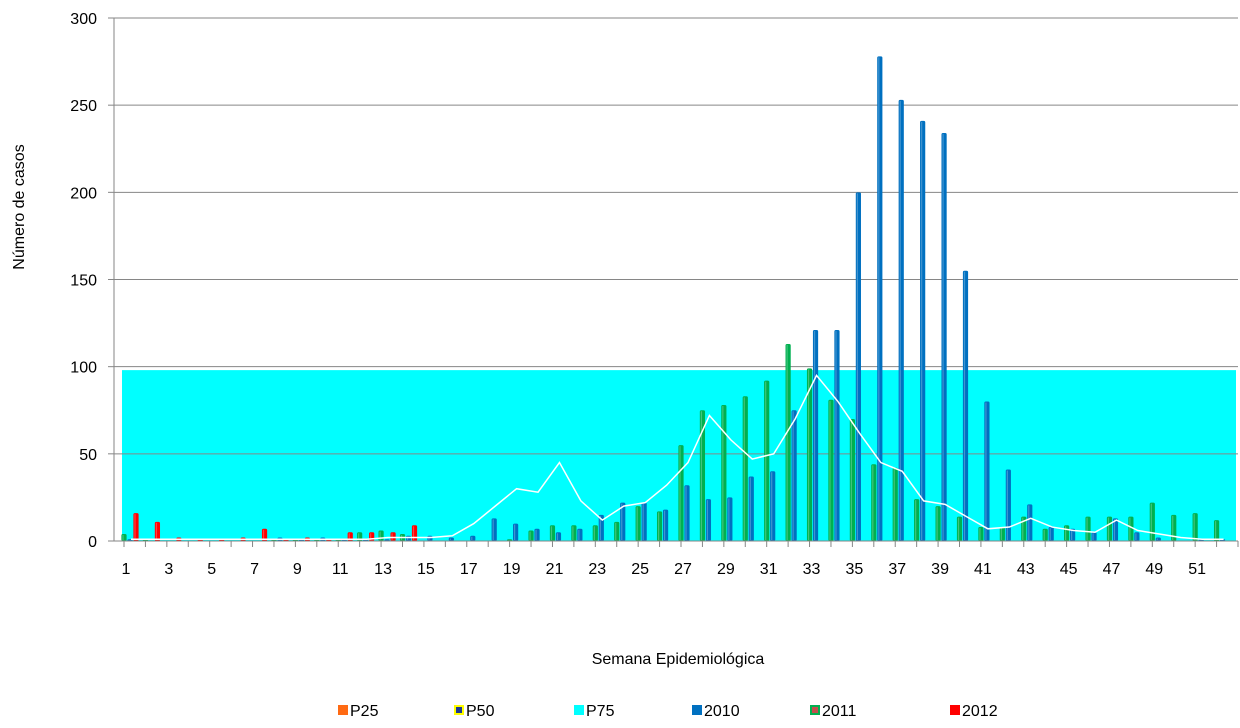  Describe the element at coordinates (254, 569) in the screenshot. I see `x-tick-label-7: 7` at that location.